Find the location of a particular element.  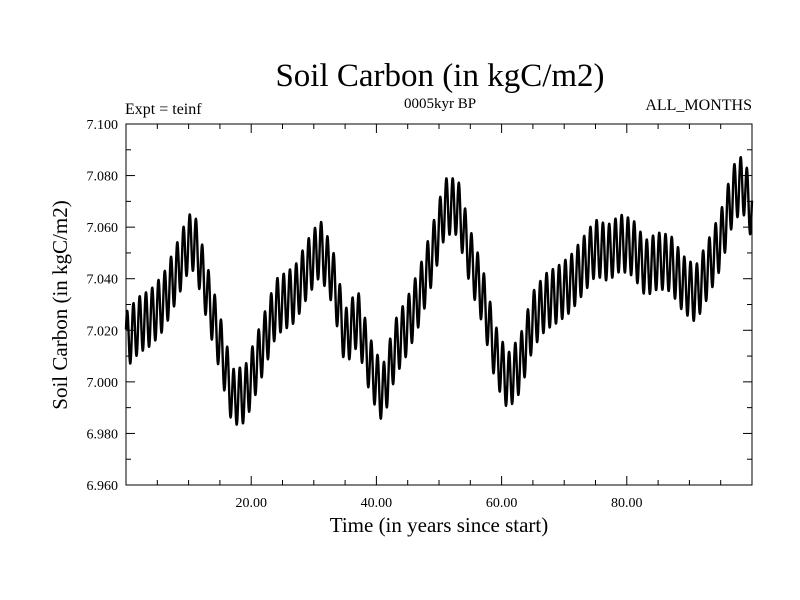

chart-title: Soil Carbon (in kgC/m2) is located at coordinates (439, 76).